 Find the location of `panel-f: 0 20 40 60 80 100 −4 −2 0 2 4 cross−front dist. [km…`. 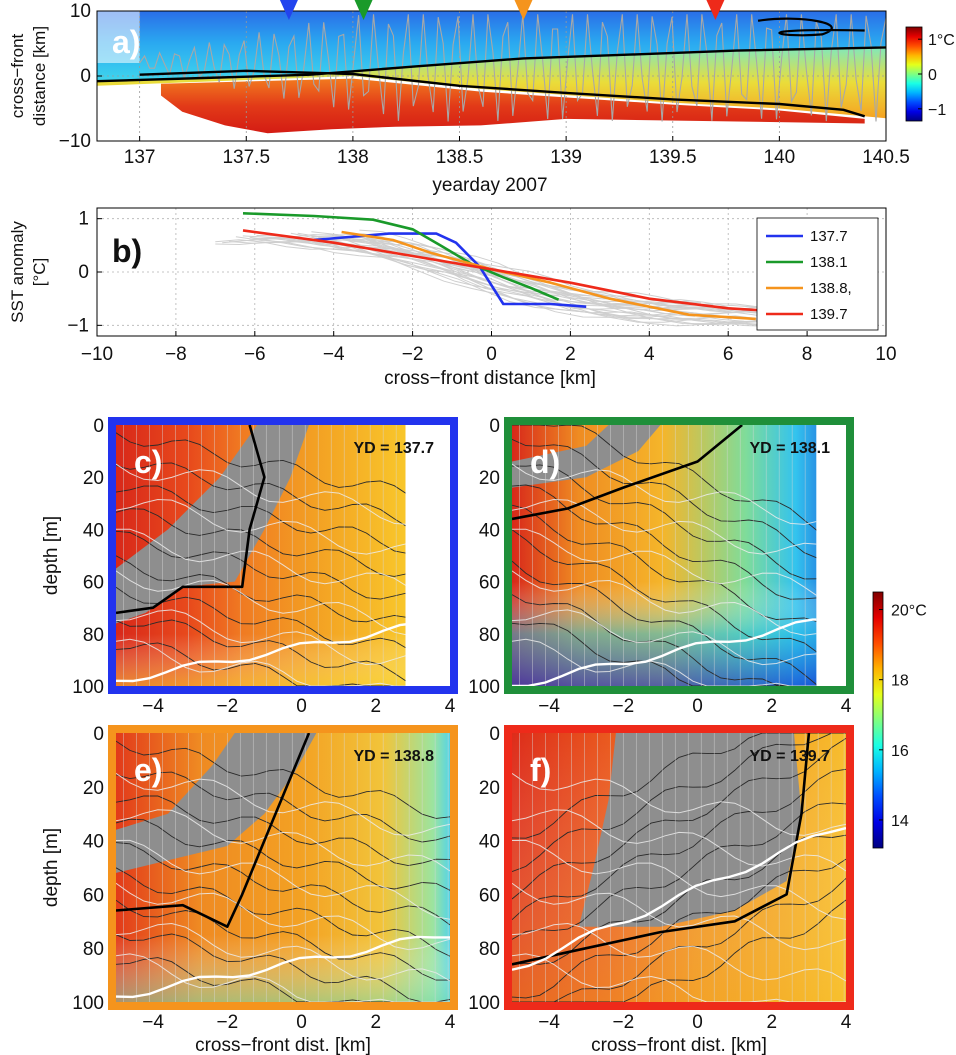

panel-f: 0 20 40 60 80 100 −4 −2 0 2 4 cross−front dist. [km… is located at coordinates (661, 889).